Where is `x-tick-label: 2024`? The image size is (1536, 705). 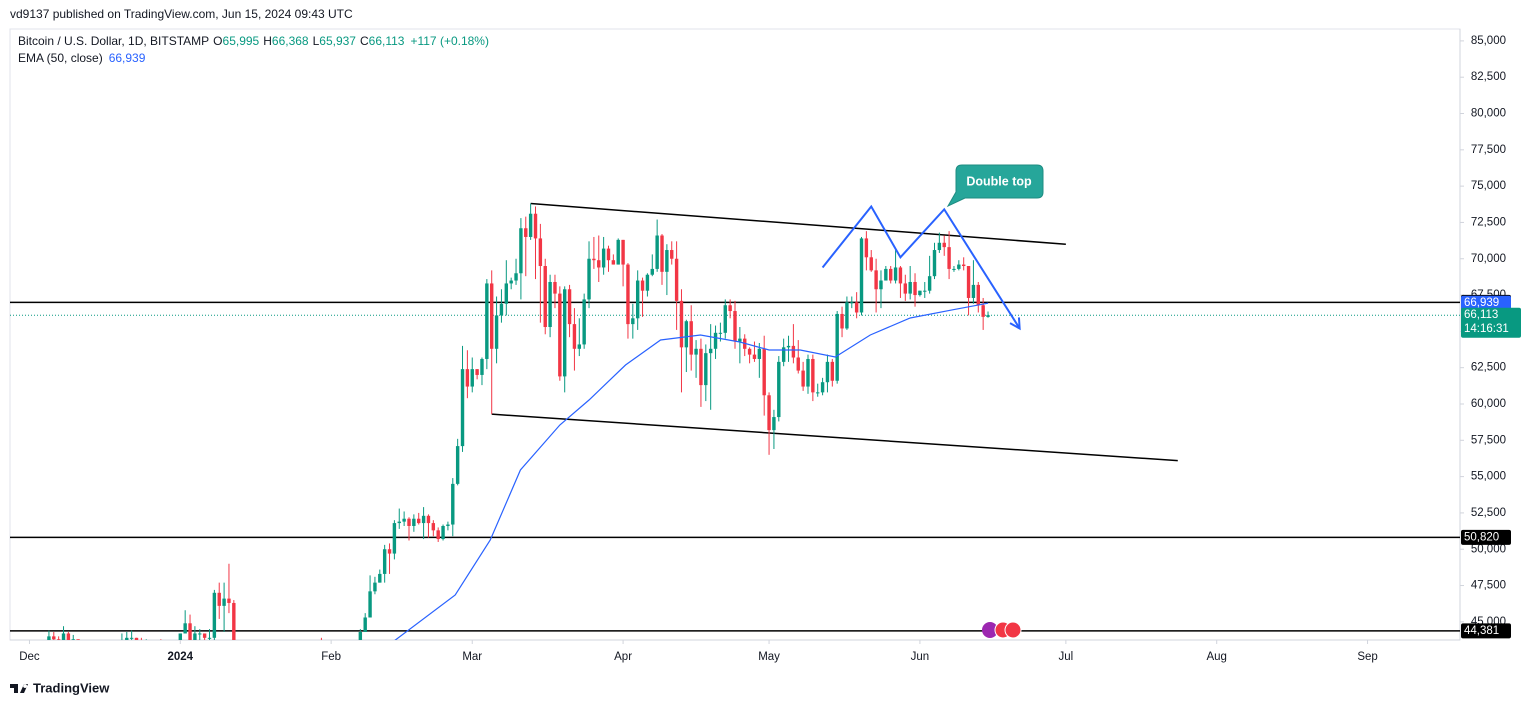
x-tick-label: 2024 is located at coordinates (181, 657).